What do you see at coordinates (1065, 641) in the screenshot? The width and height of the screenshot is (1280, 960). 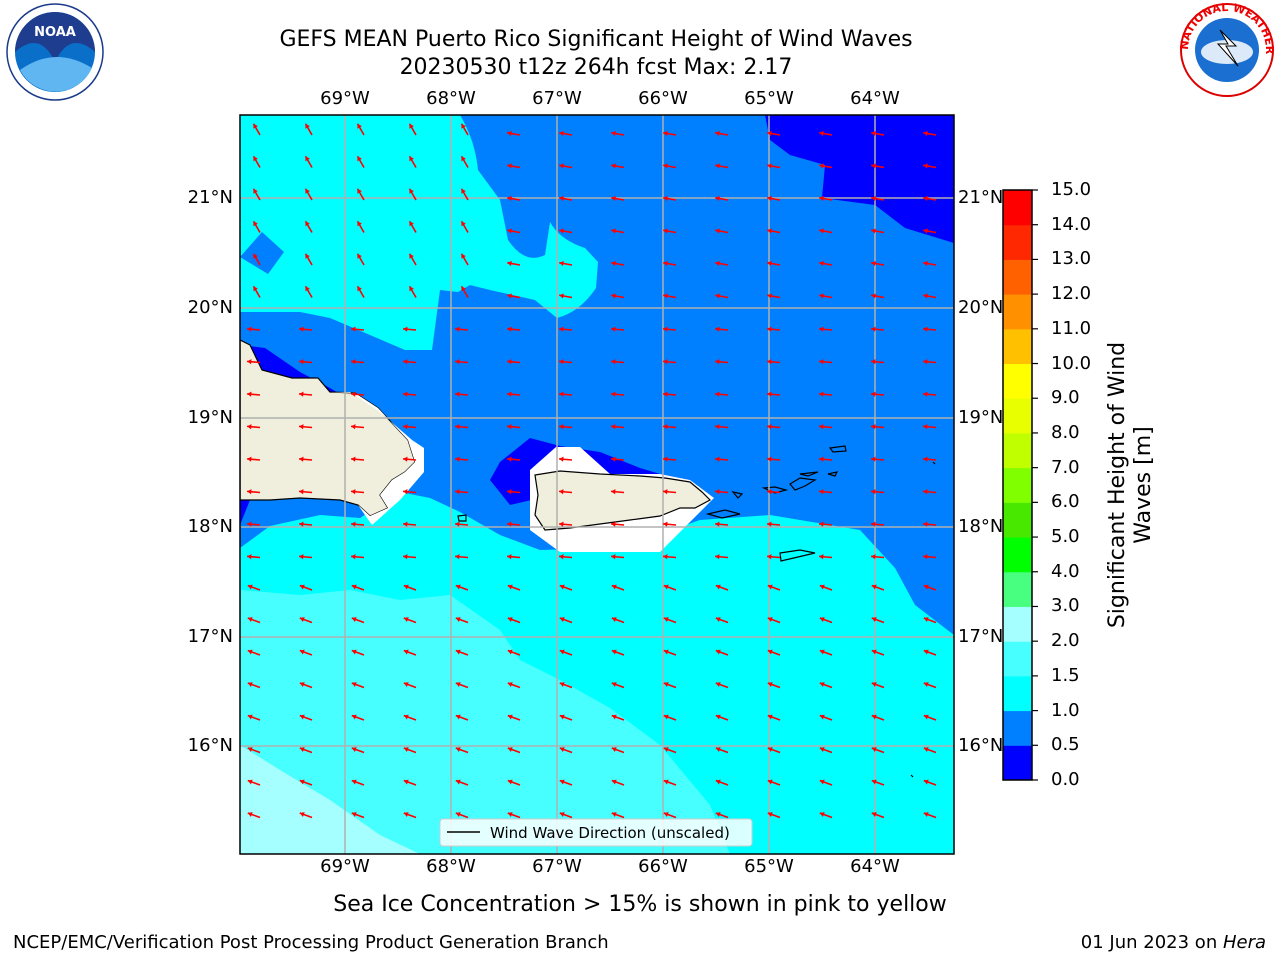 I see `colorbar-tick-label: 2.0` at bounding box center [1065, 641].